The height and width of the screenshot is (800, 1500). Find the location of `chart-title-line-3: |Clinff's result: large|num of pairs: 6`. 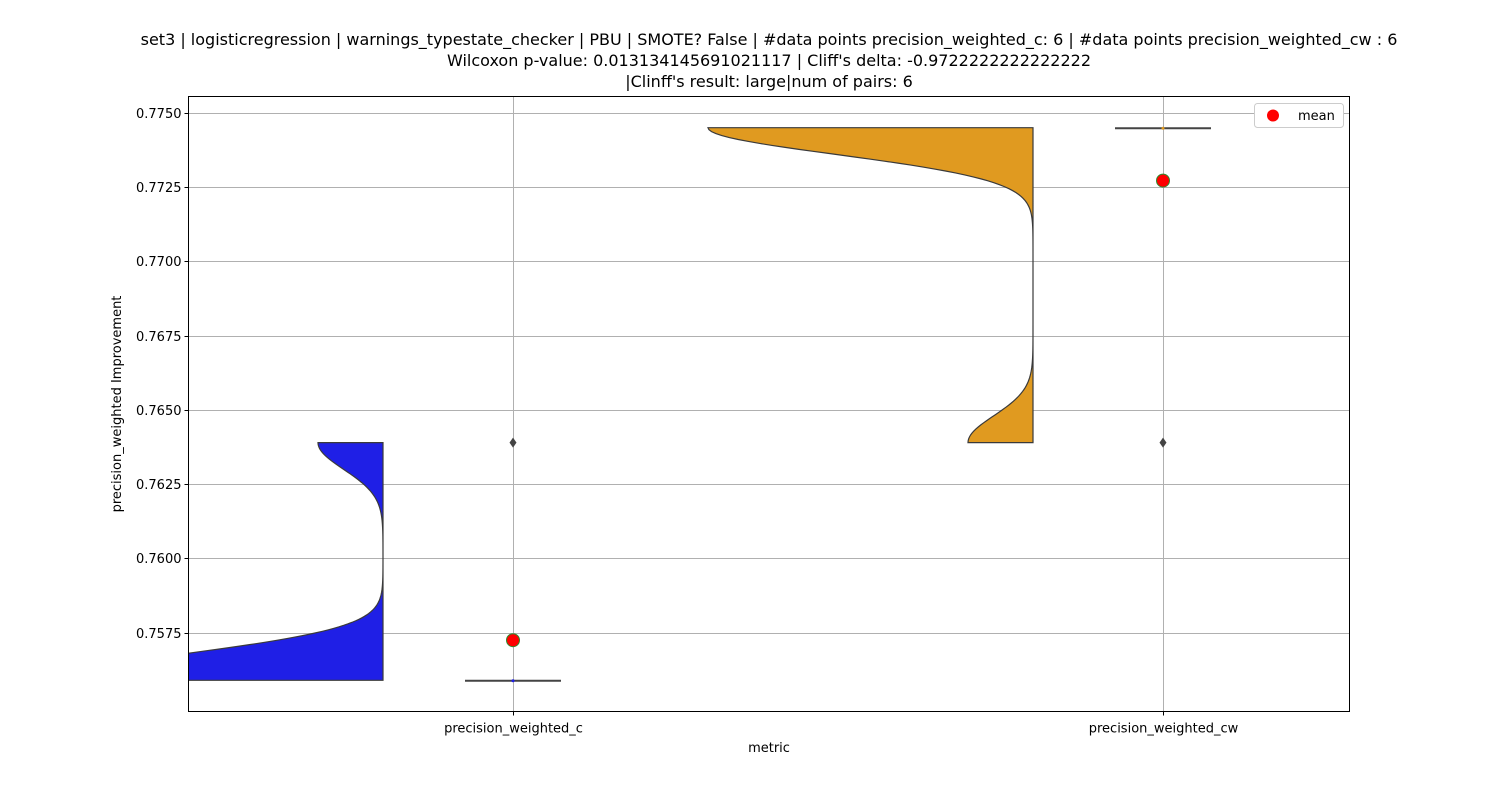

chart-title-line-3: |Clinff's result: large|num of pairs: 6 is located at coordinates (769, 81).